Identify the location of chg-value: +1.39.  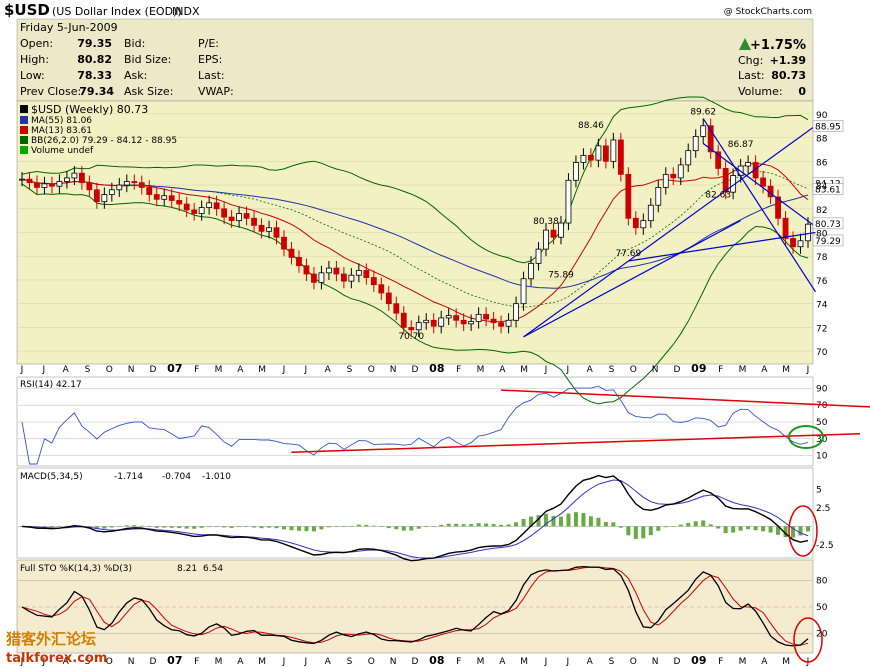
(788, 60).